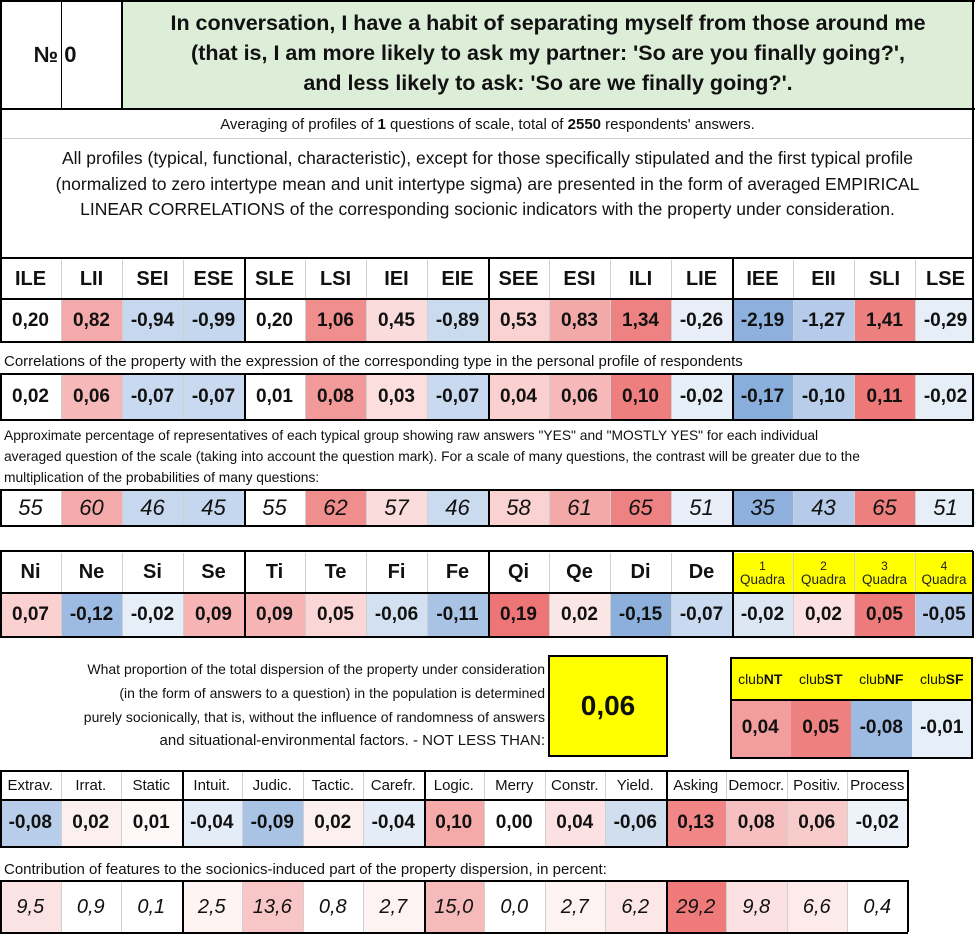 The image size is (975, 935). What do you see at coordinates (884, 279) in the screenshot?
I see `type-header: SLI` at bounding box center [884, 279].